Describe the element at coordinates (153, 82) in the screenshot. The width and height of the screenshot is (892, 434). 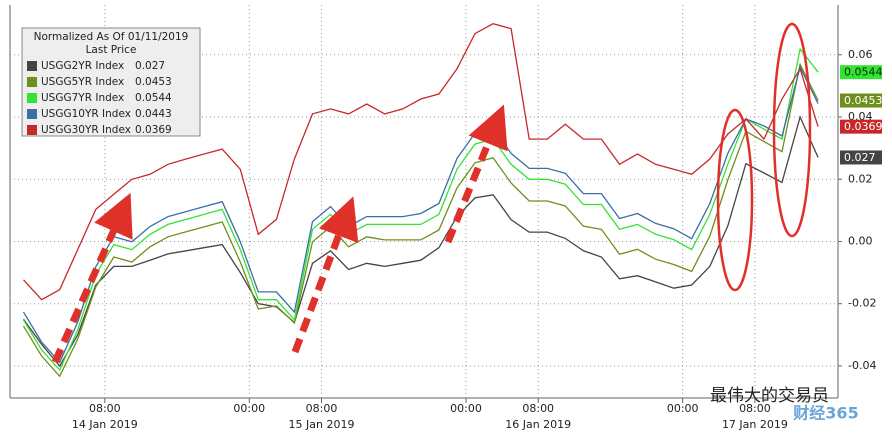
I see `legend-value: 0.0453` at that location.